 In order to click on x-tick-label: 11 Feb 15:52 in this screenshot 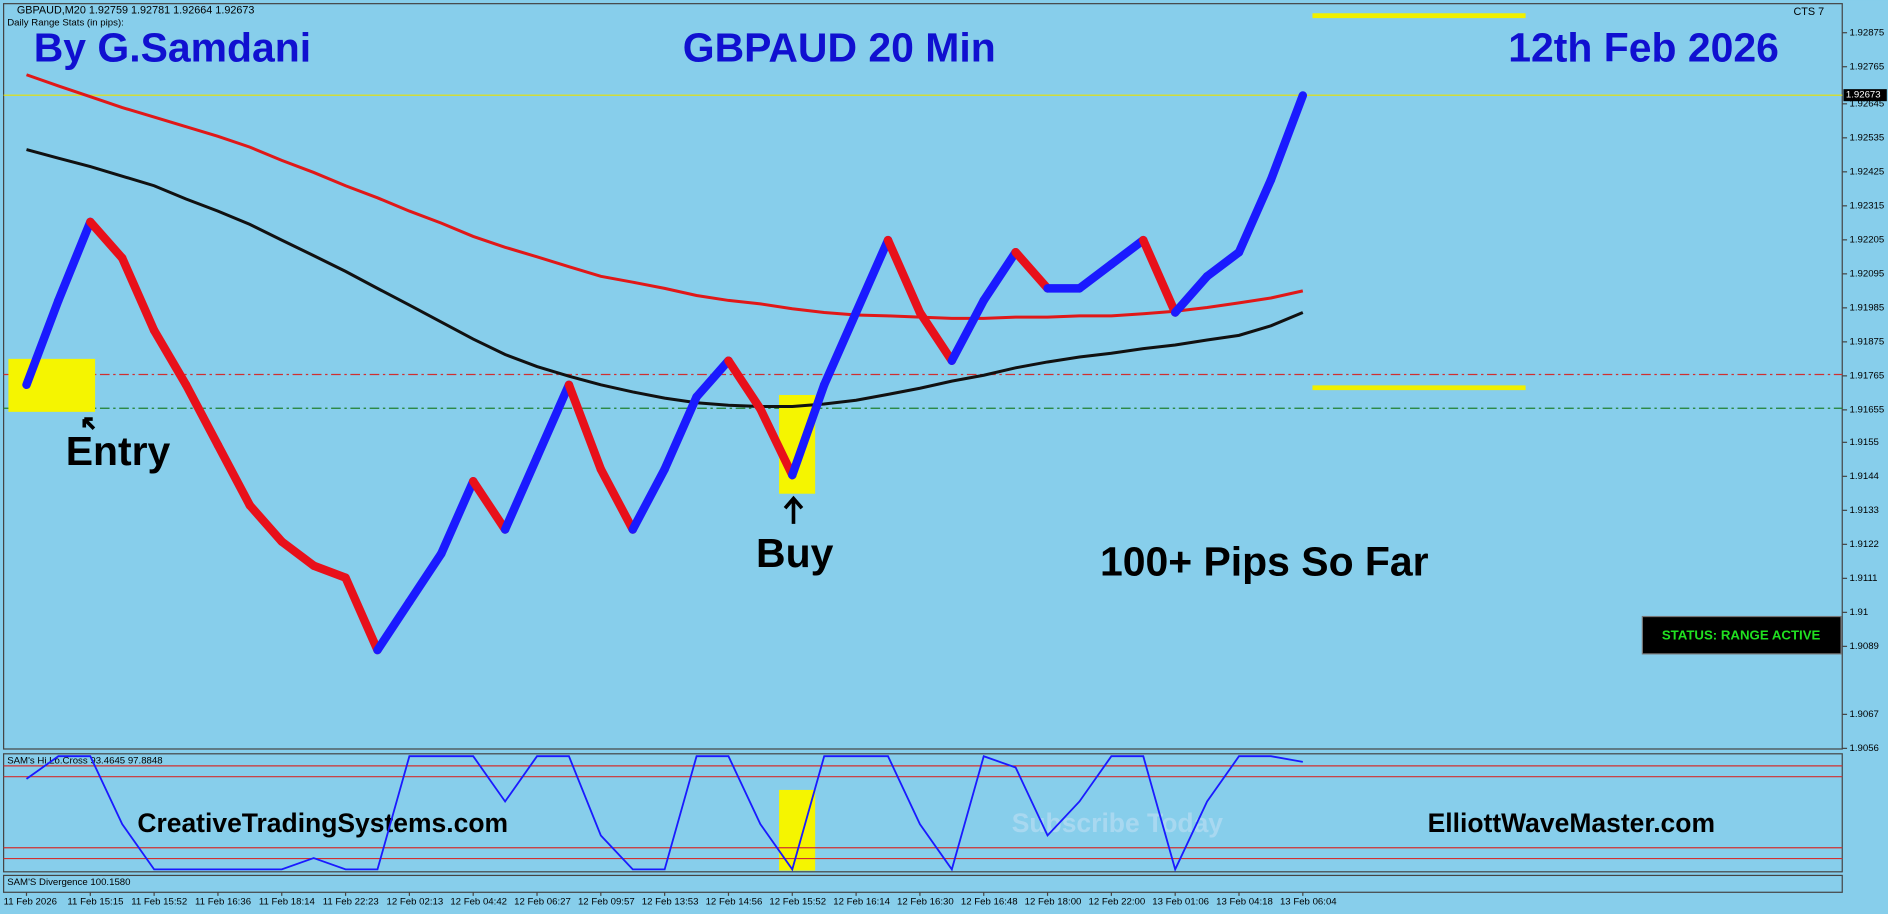, I will do `click(159, 901)`.